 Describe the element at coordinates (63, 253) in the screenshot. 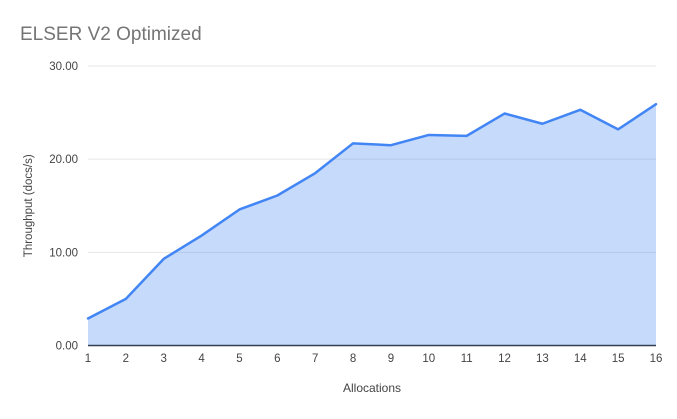

I see `y-tick-label: 10.00` at that location.